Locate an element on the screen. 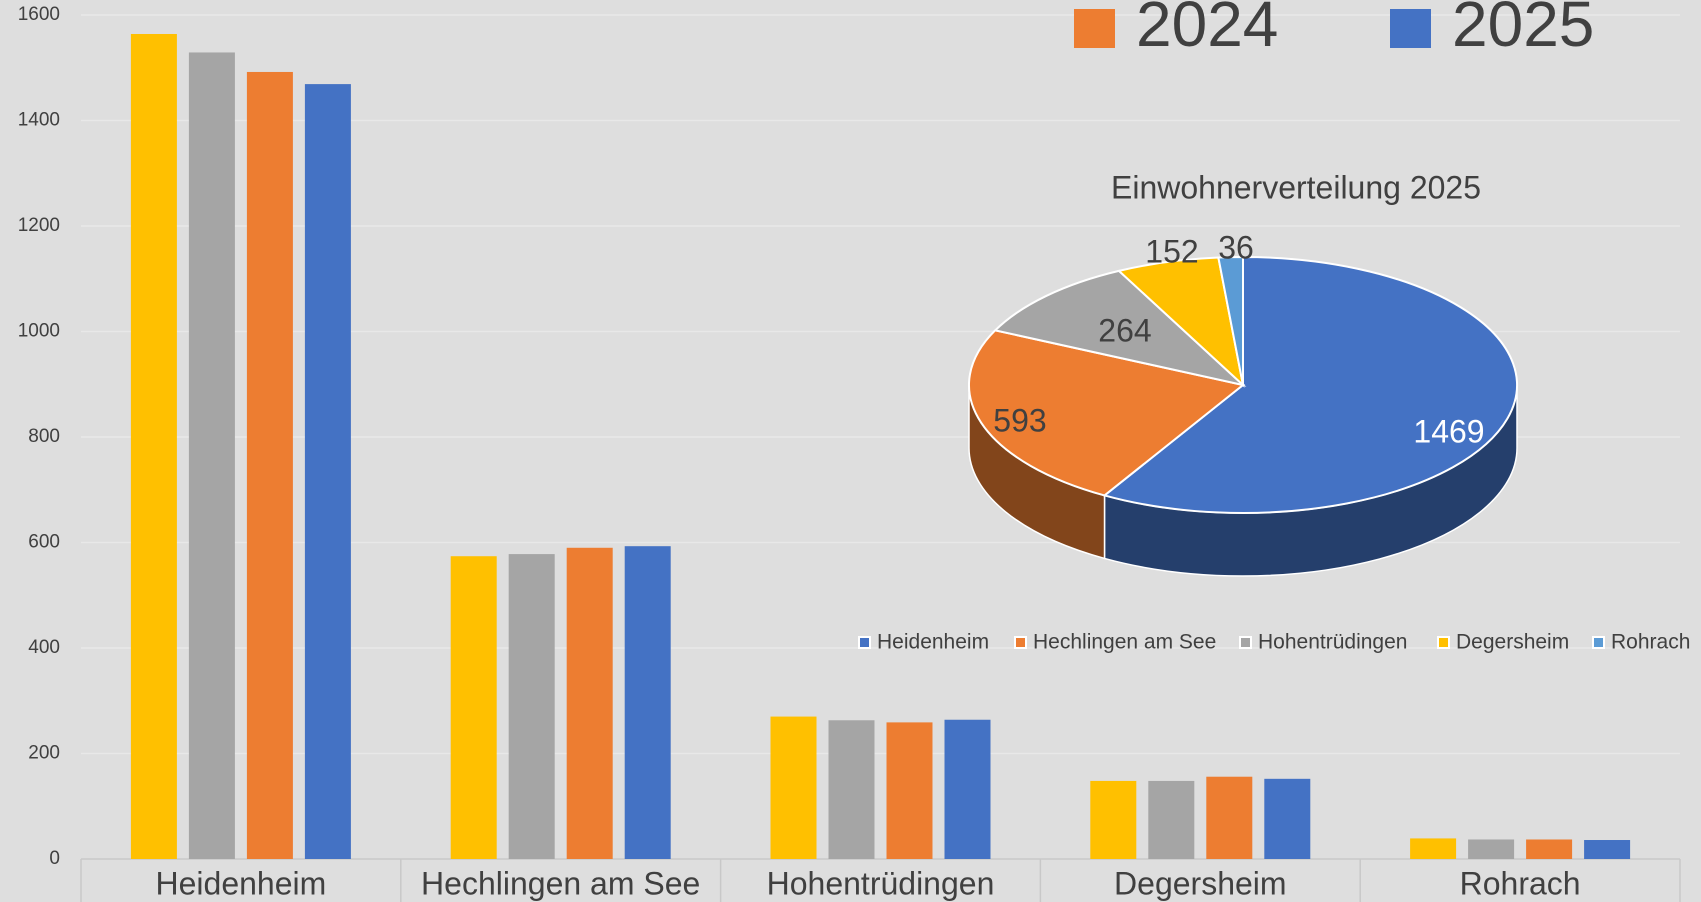  y-tick-label: 1600 is located at coordinates (39, 14).